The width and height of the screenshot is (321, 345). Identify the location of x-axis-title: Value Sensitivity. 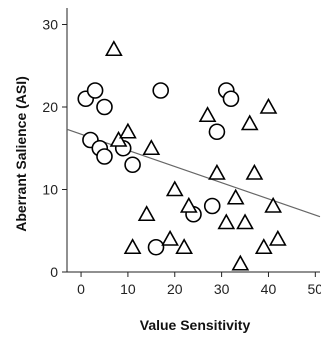
(195, 325).